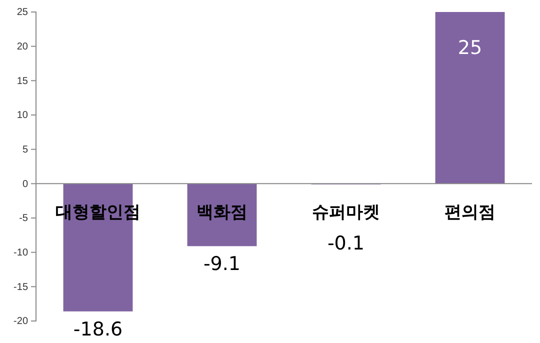 This screenshot has height=343, width=540. What do you see at coordinates (470, 48) in the screenshot?
I see `data-label: 25` at bounding box center [470, 48].